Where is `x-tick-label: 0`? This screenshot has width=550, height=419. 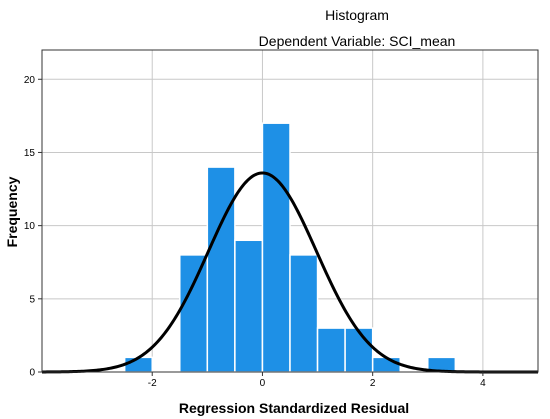
x-tick-label: 0 is located at coordinates (263, 383).